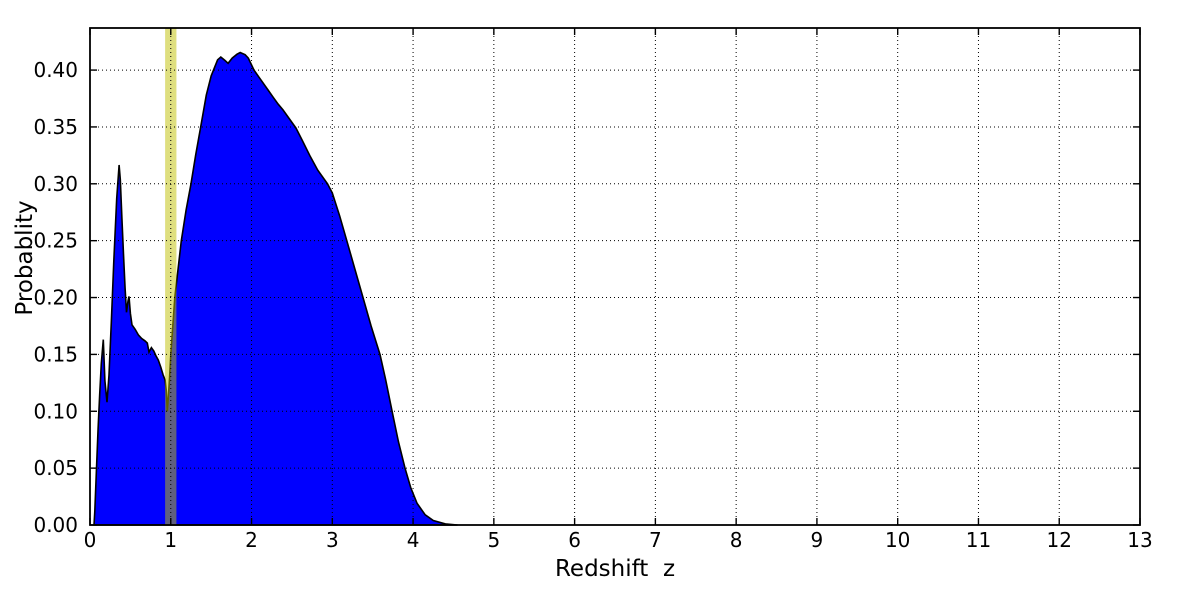  Describe the element at coordinates (817, 540) in the screenshot. I see `x-tick-label: 9` at that location.